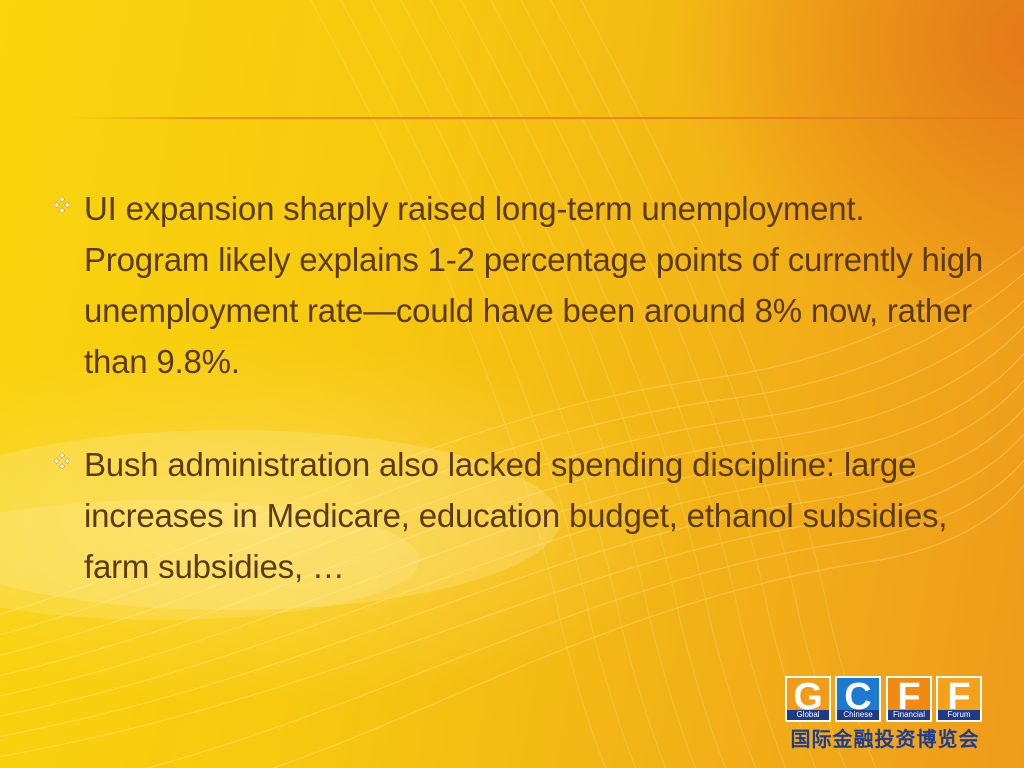 This screenshot has width=1024, height=768. I want to click on logo-letter-c: C Chinese, so click(858, 699).